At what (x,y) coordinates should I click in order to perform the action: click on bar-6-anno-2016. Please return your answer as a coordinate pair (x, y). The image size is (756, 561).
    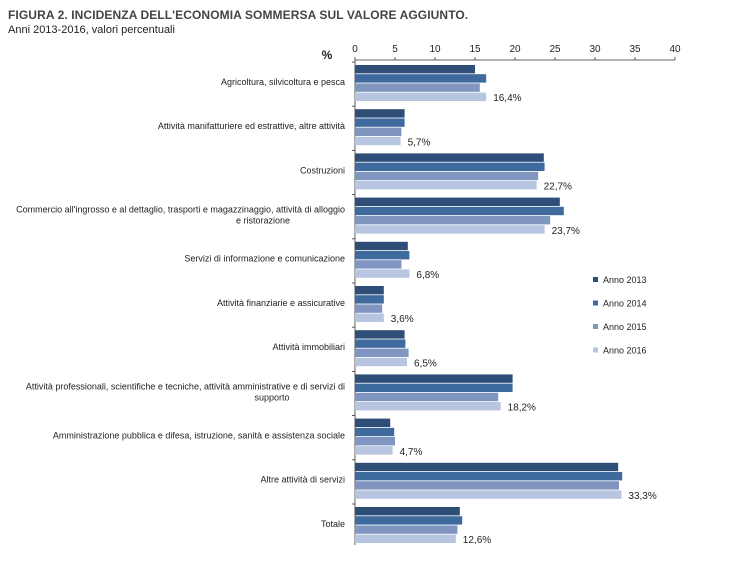
    Looking at the image, I should click on (369, 317).